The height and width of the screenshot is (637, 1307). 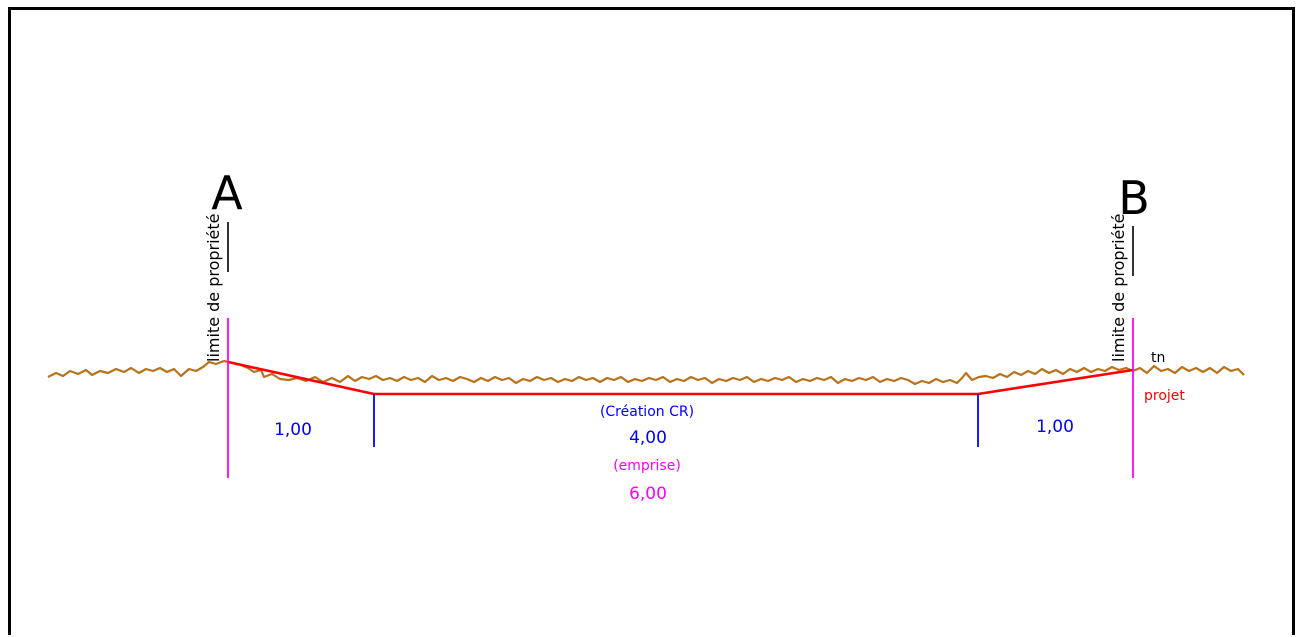 What do you see at coordinates (1055, 427) in the screenshot?
I see `right-shoulder-width: 1,00` at bounding box center [1055, 427].